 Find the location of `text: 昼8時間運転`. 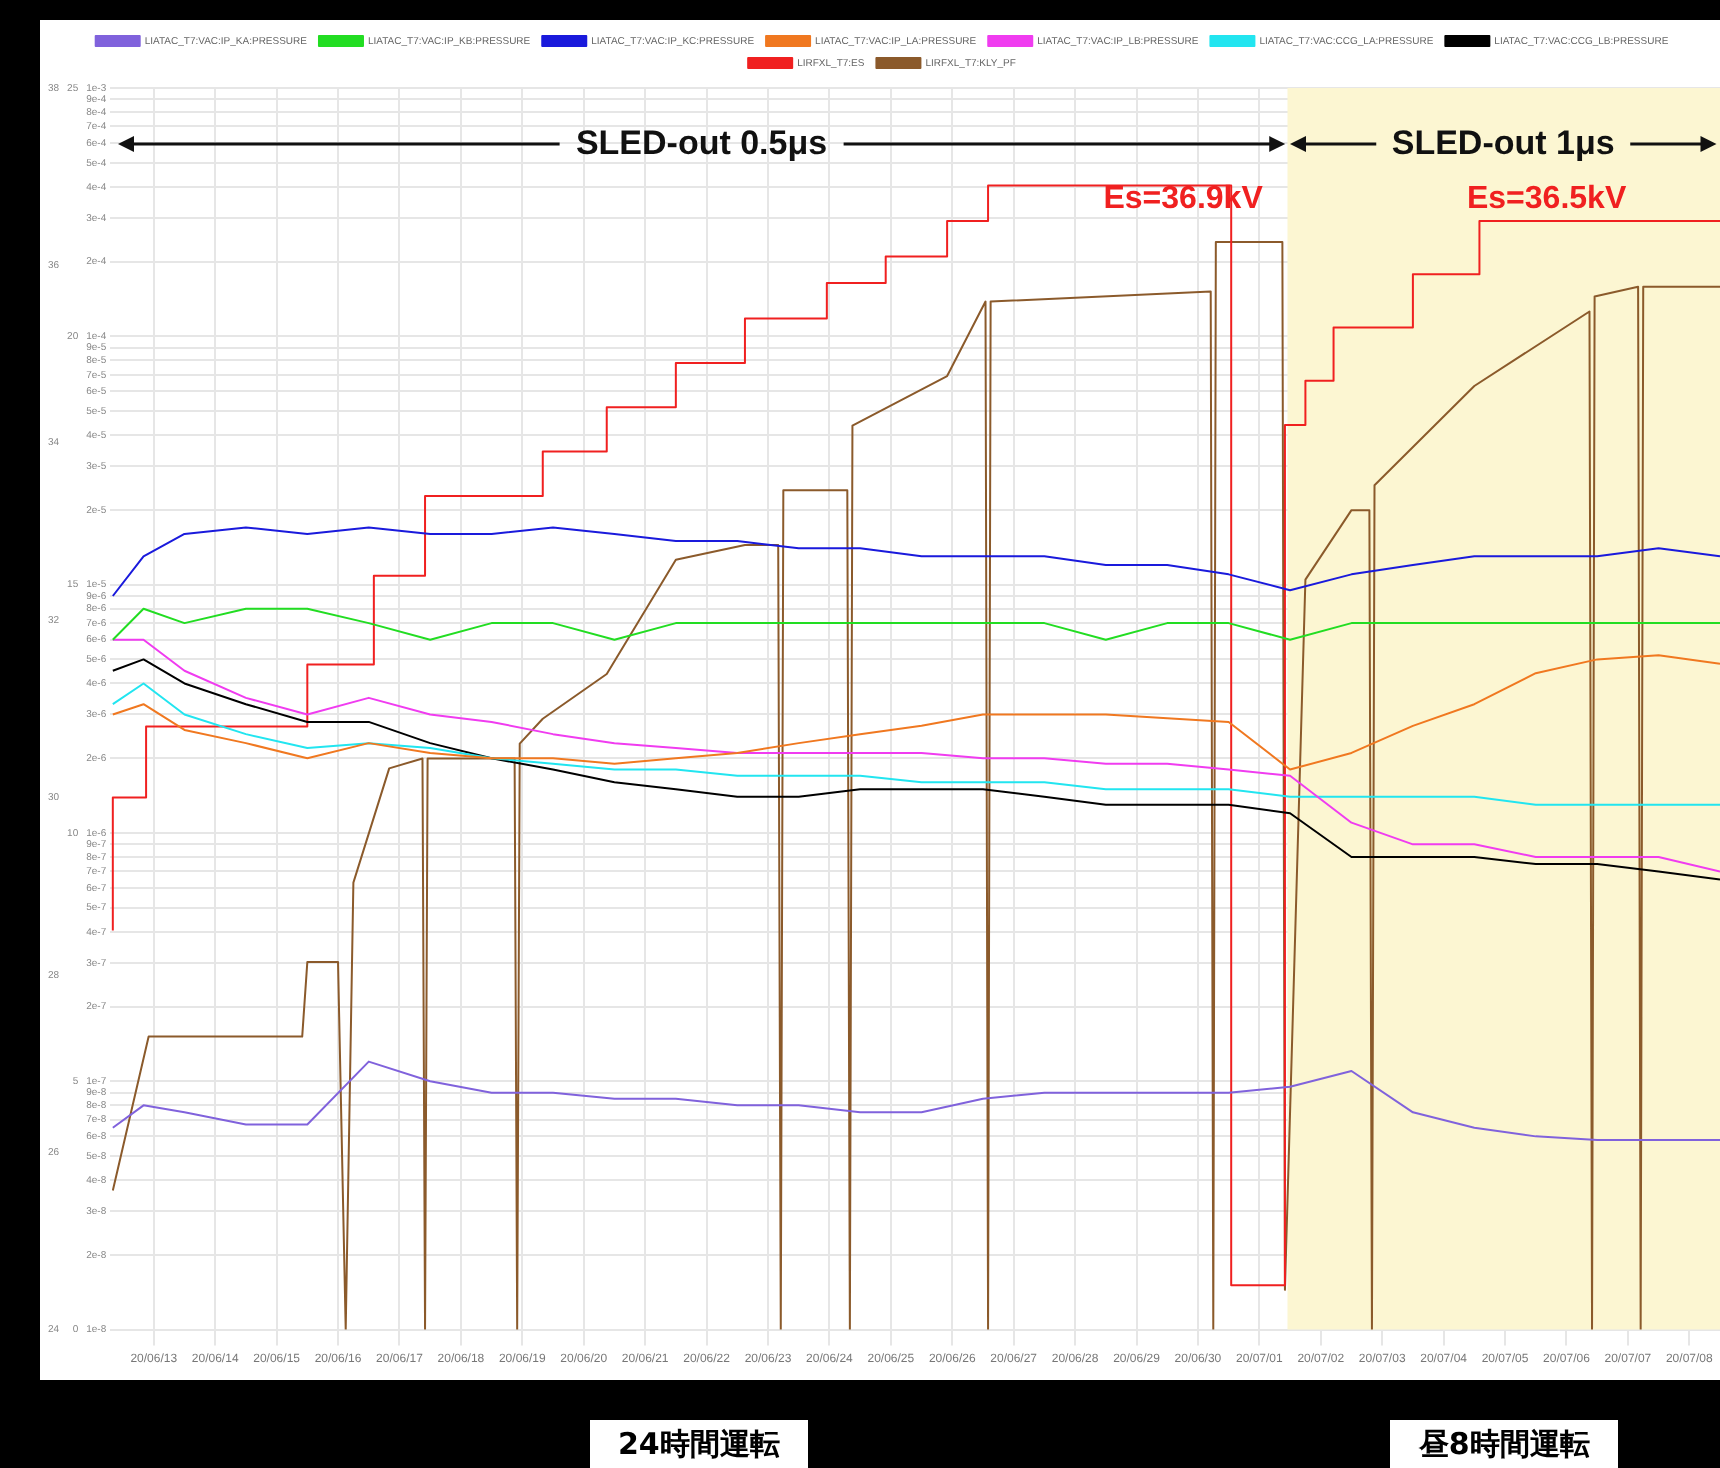

text: 昼8時間運転 is located at coordinates (1504, 1444).